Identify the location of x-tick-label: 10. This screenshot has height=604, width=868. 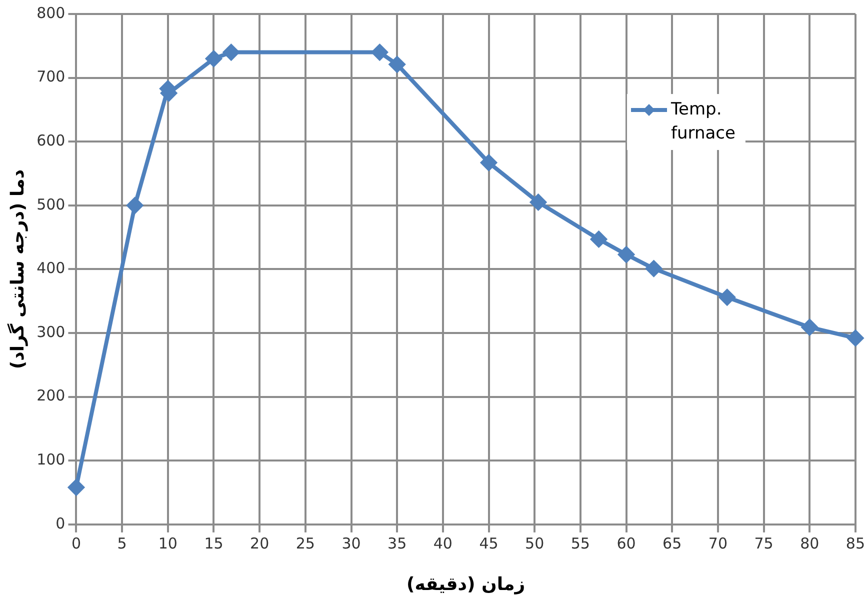
(168, 543).